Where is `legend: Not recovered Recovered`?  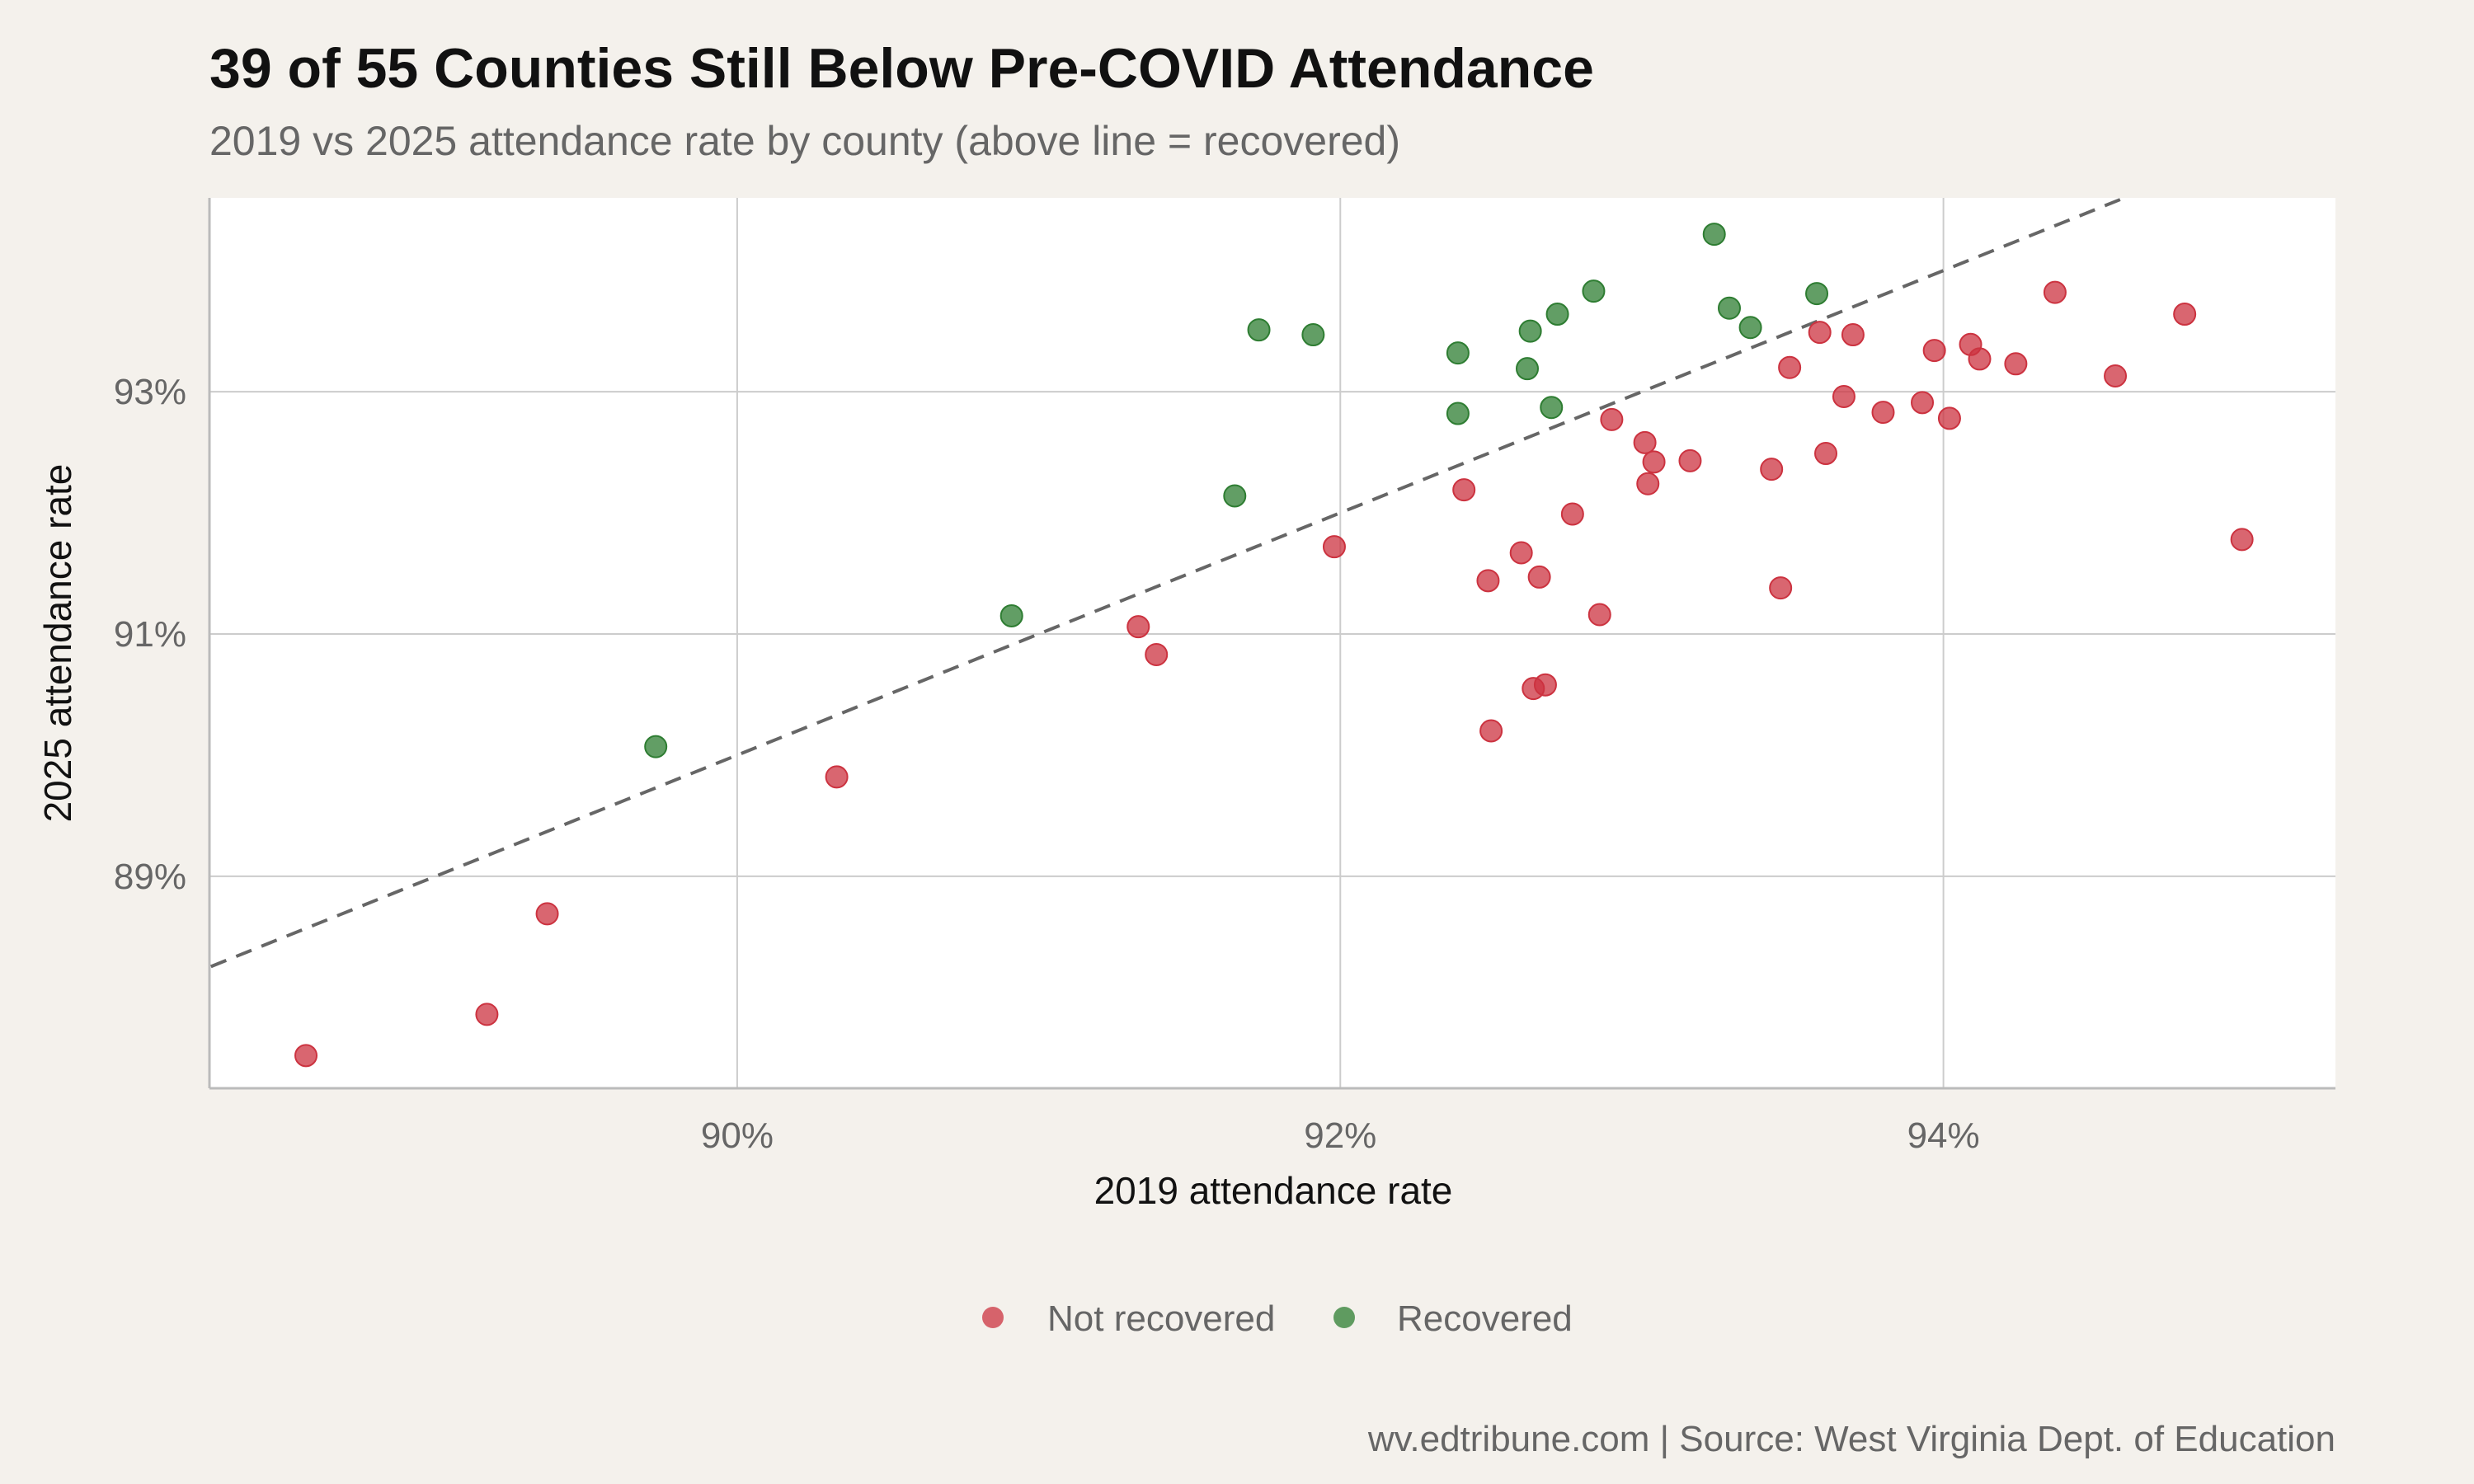
legend: Not recovered Recovered is located at coordinates (1277, 1318).